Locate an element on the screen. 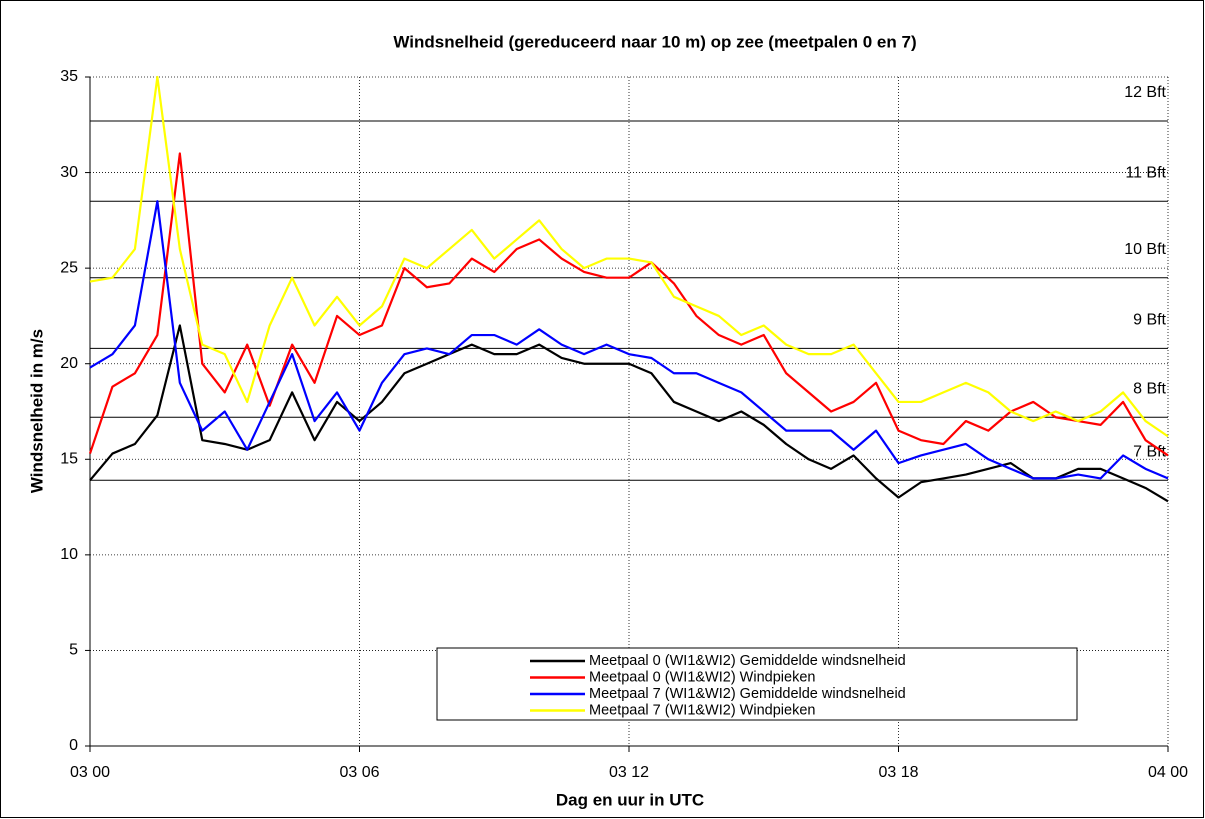 The image size is (1205, 819). y-tick-label: 20 is located at coordinates (69, 363).